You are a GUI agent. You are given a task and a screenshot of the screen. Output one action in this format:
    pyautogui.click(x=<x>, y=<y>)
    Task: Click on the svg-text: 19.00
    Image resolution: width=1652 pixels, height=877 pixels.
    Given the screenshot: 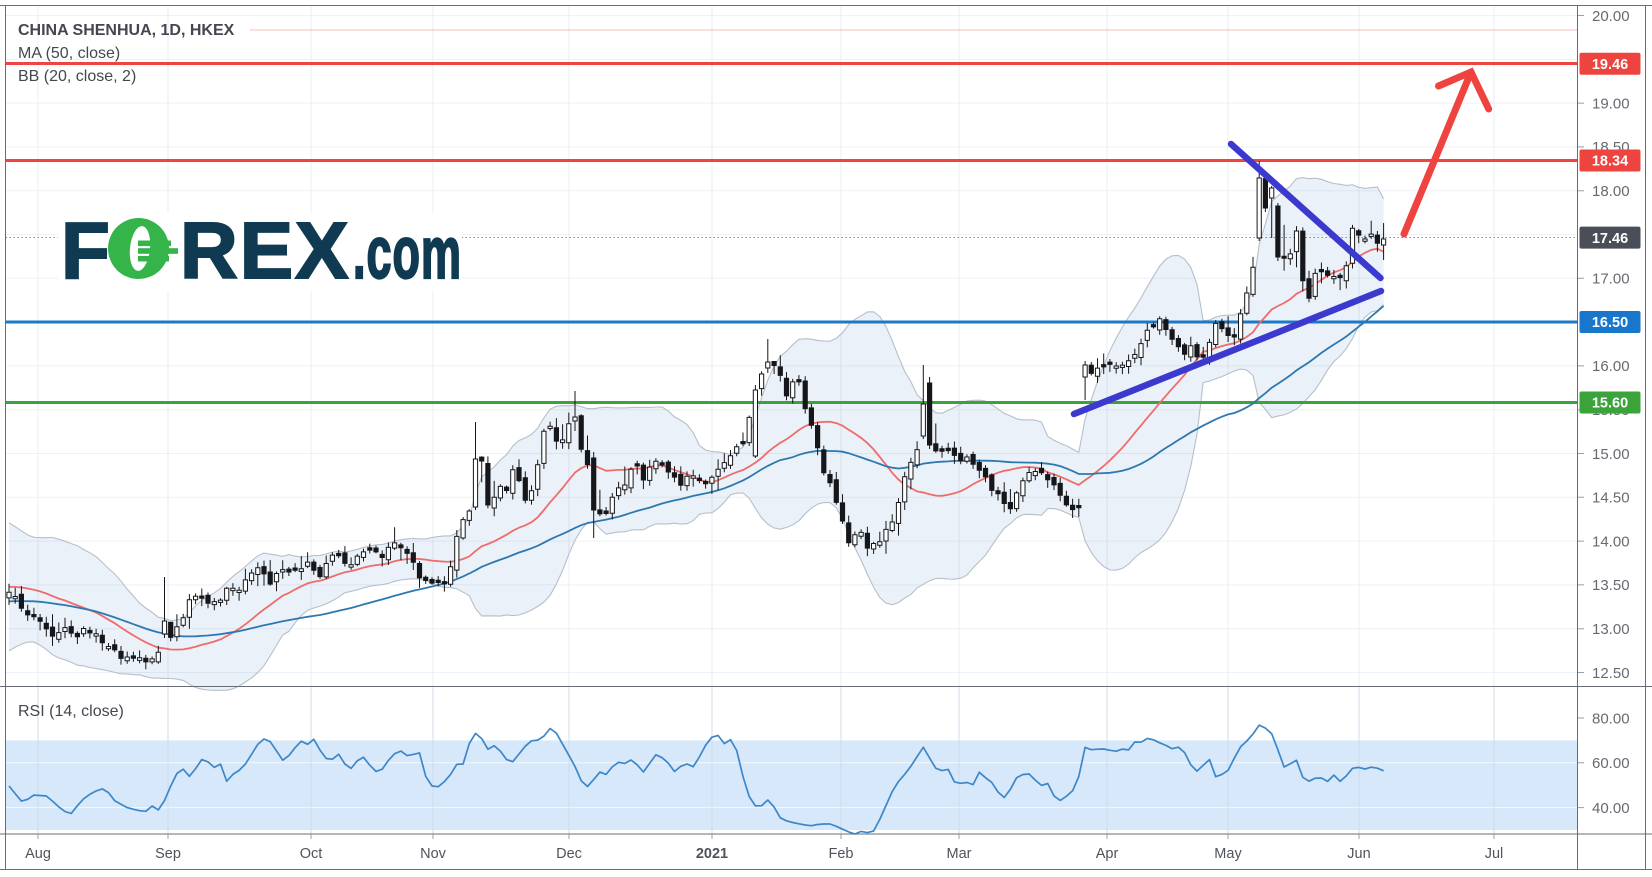 What is the action you would take?
    pyautogui.click(x=1611, y=103)
    